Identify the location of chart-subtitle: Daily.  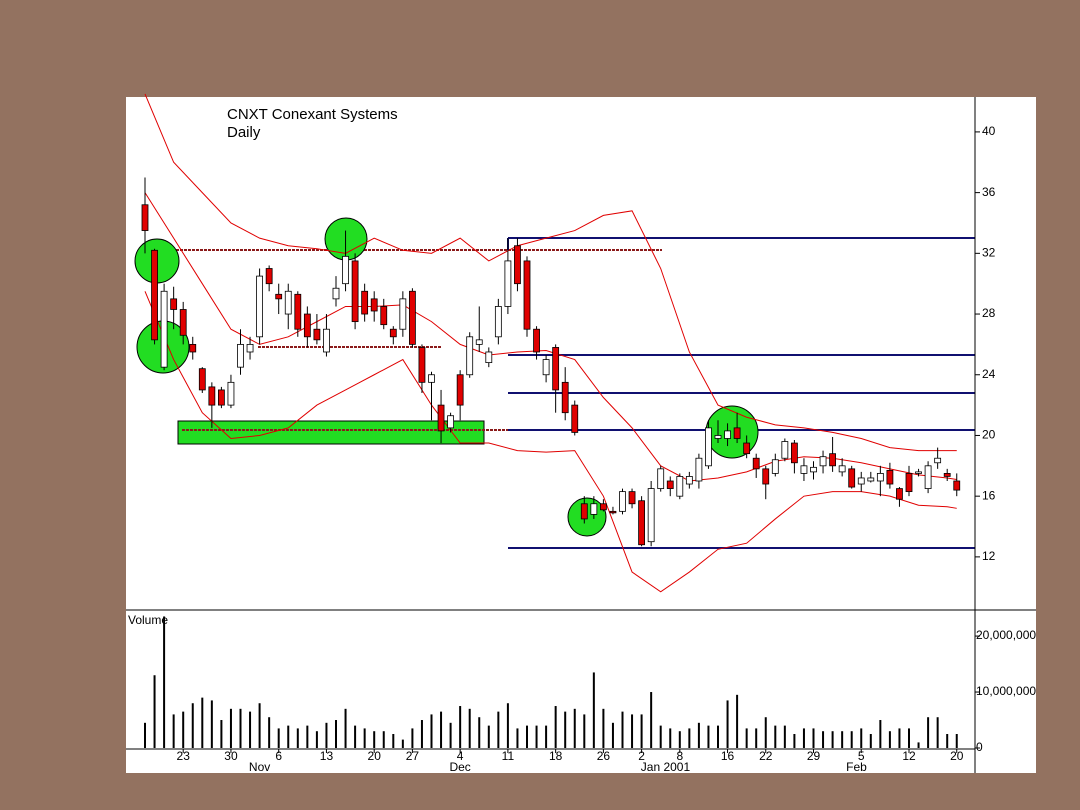
(244, 132).